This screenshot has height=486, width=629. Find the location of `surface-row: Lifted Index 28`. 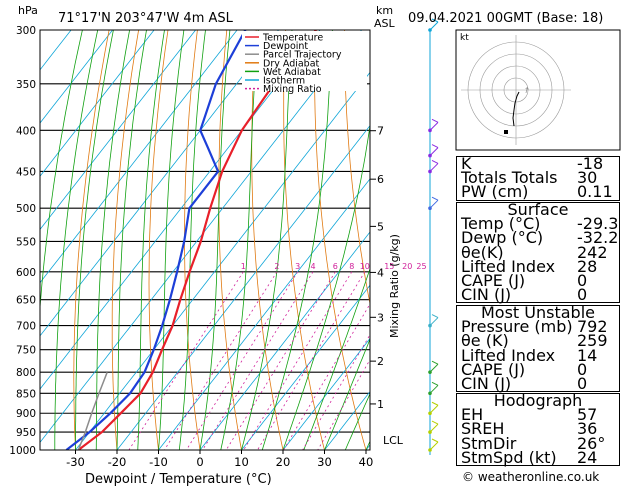

surface-row: Lifted Index 28 is located at coordinates (538, 266).